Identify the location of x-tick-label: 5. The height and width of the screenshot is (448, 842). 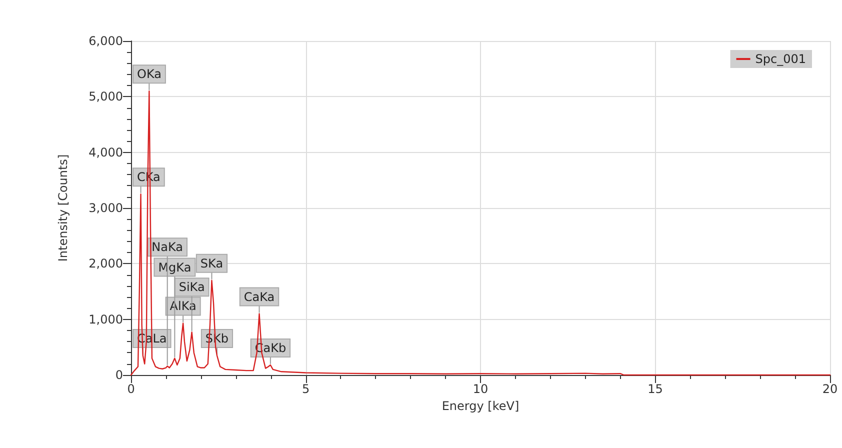
(306, 389).